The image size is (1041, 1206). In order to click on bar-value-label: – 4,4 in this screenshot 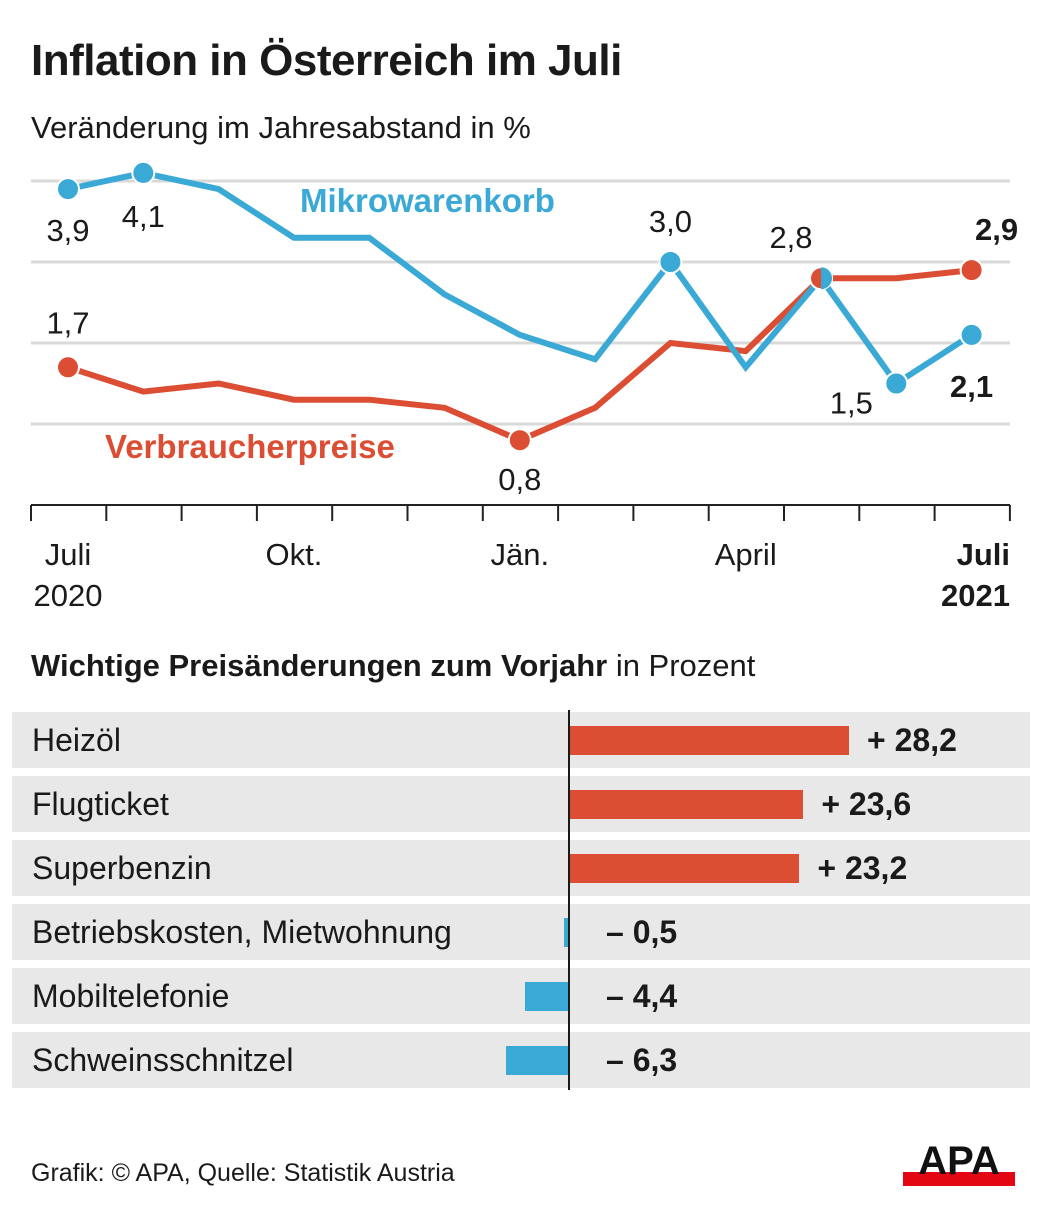, I will do `click(642, 996)`.